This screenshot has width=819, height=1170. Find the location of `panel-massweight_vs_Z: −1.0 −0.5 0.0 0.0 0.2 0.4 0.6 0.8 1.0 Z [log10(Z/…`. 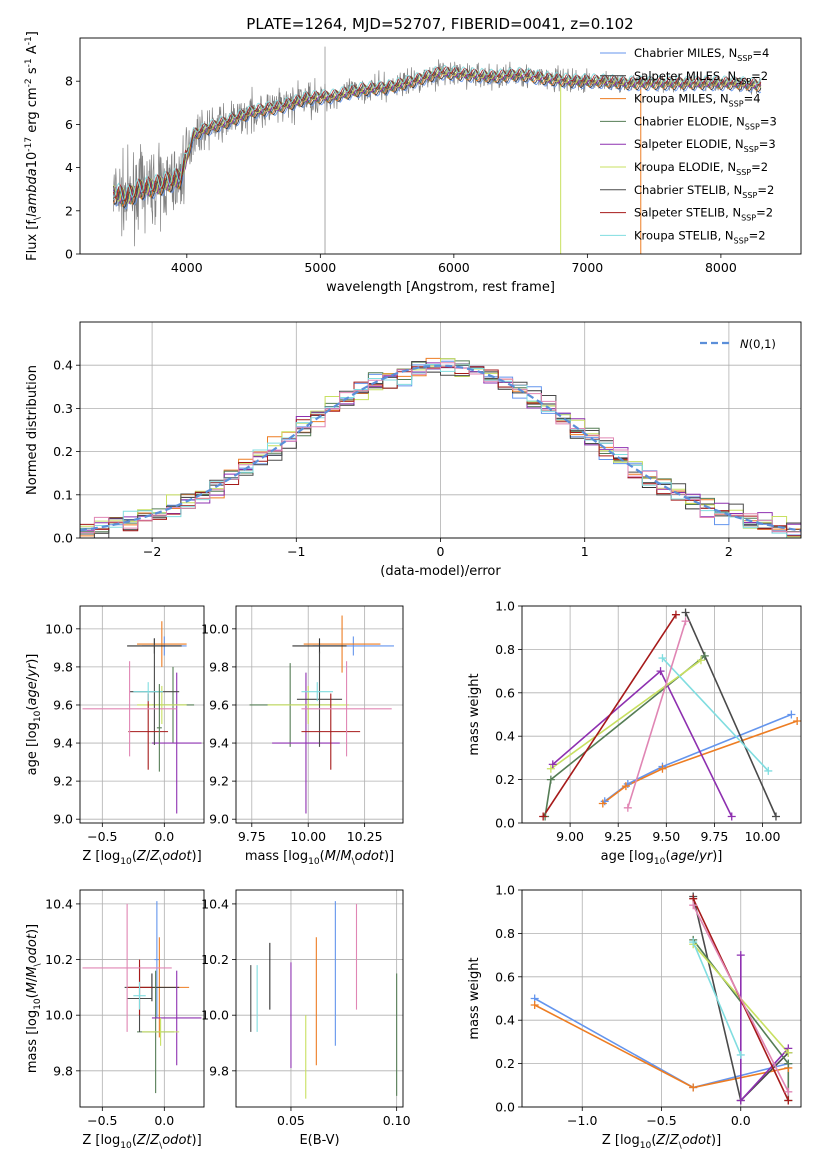

panel-massweight_vs_Z: −1.0 −0.5 0.0 0.0 0.2 0.4 0.6 0.8 1.0 Z [log10(Z/… is located at coordinates (634, 1017).